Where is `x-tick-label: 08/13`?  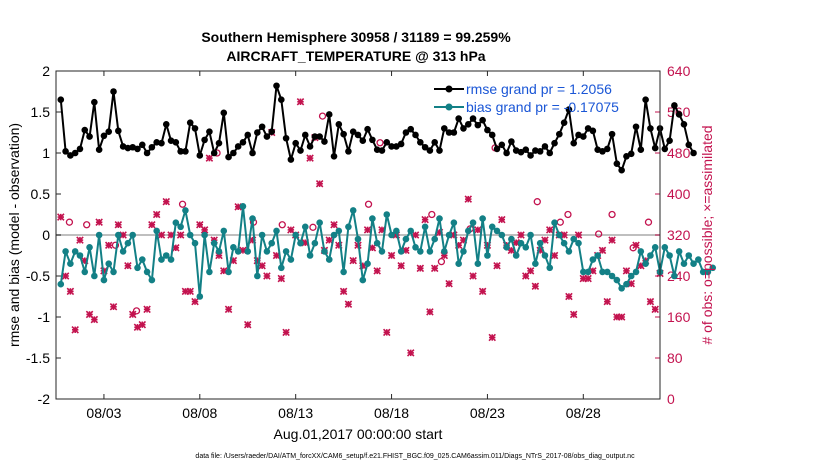
x-tick-label: 08/13 is located at coordinates (295, 413).